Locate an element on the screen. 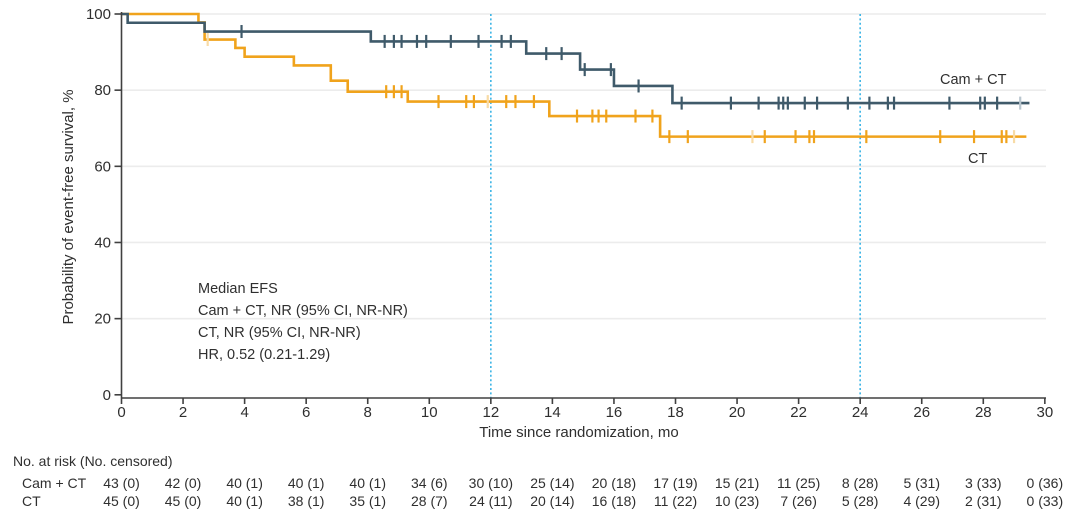 The image size is (1080, 519). risk-value: 10 (23) is located at coordinates (737, 501).